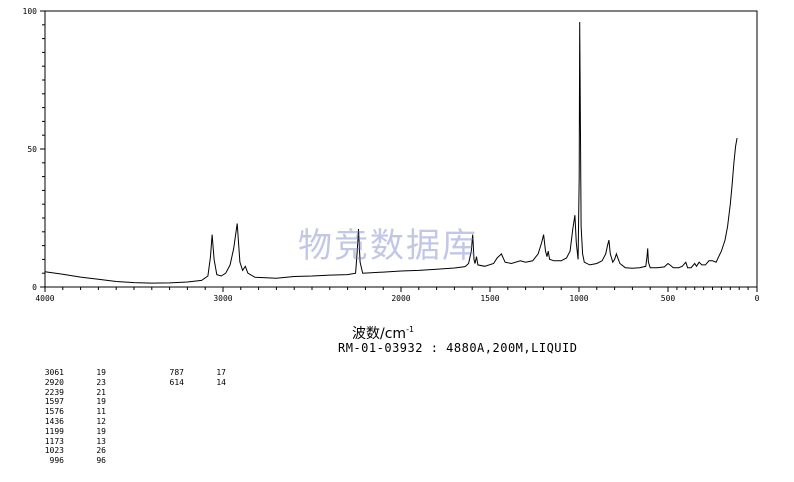 The width and height of the screenshot is (794, 482). I want to click on peak-wavenumber: 1597, so click(54, 402).